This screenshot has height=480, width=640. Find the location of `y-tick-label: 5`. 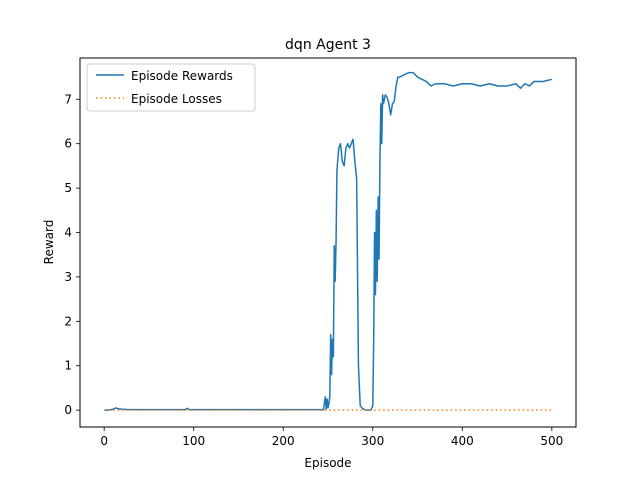

y-tick-label: 5 is located at coordinates (68, 188).